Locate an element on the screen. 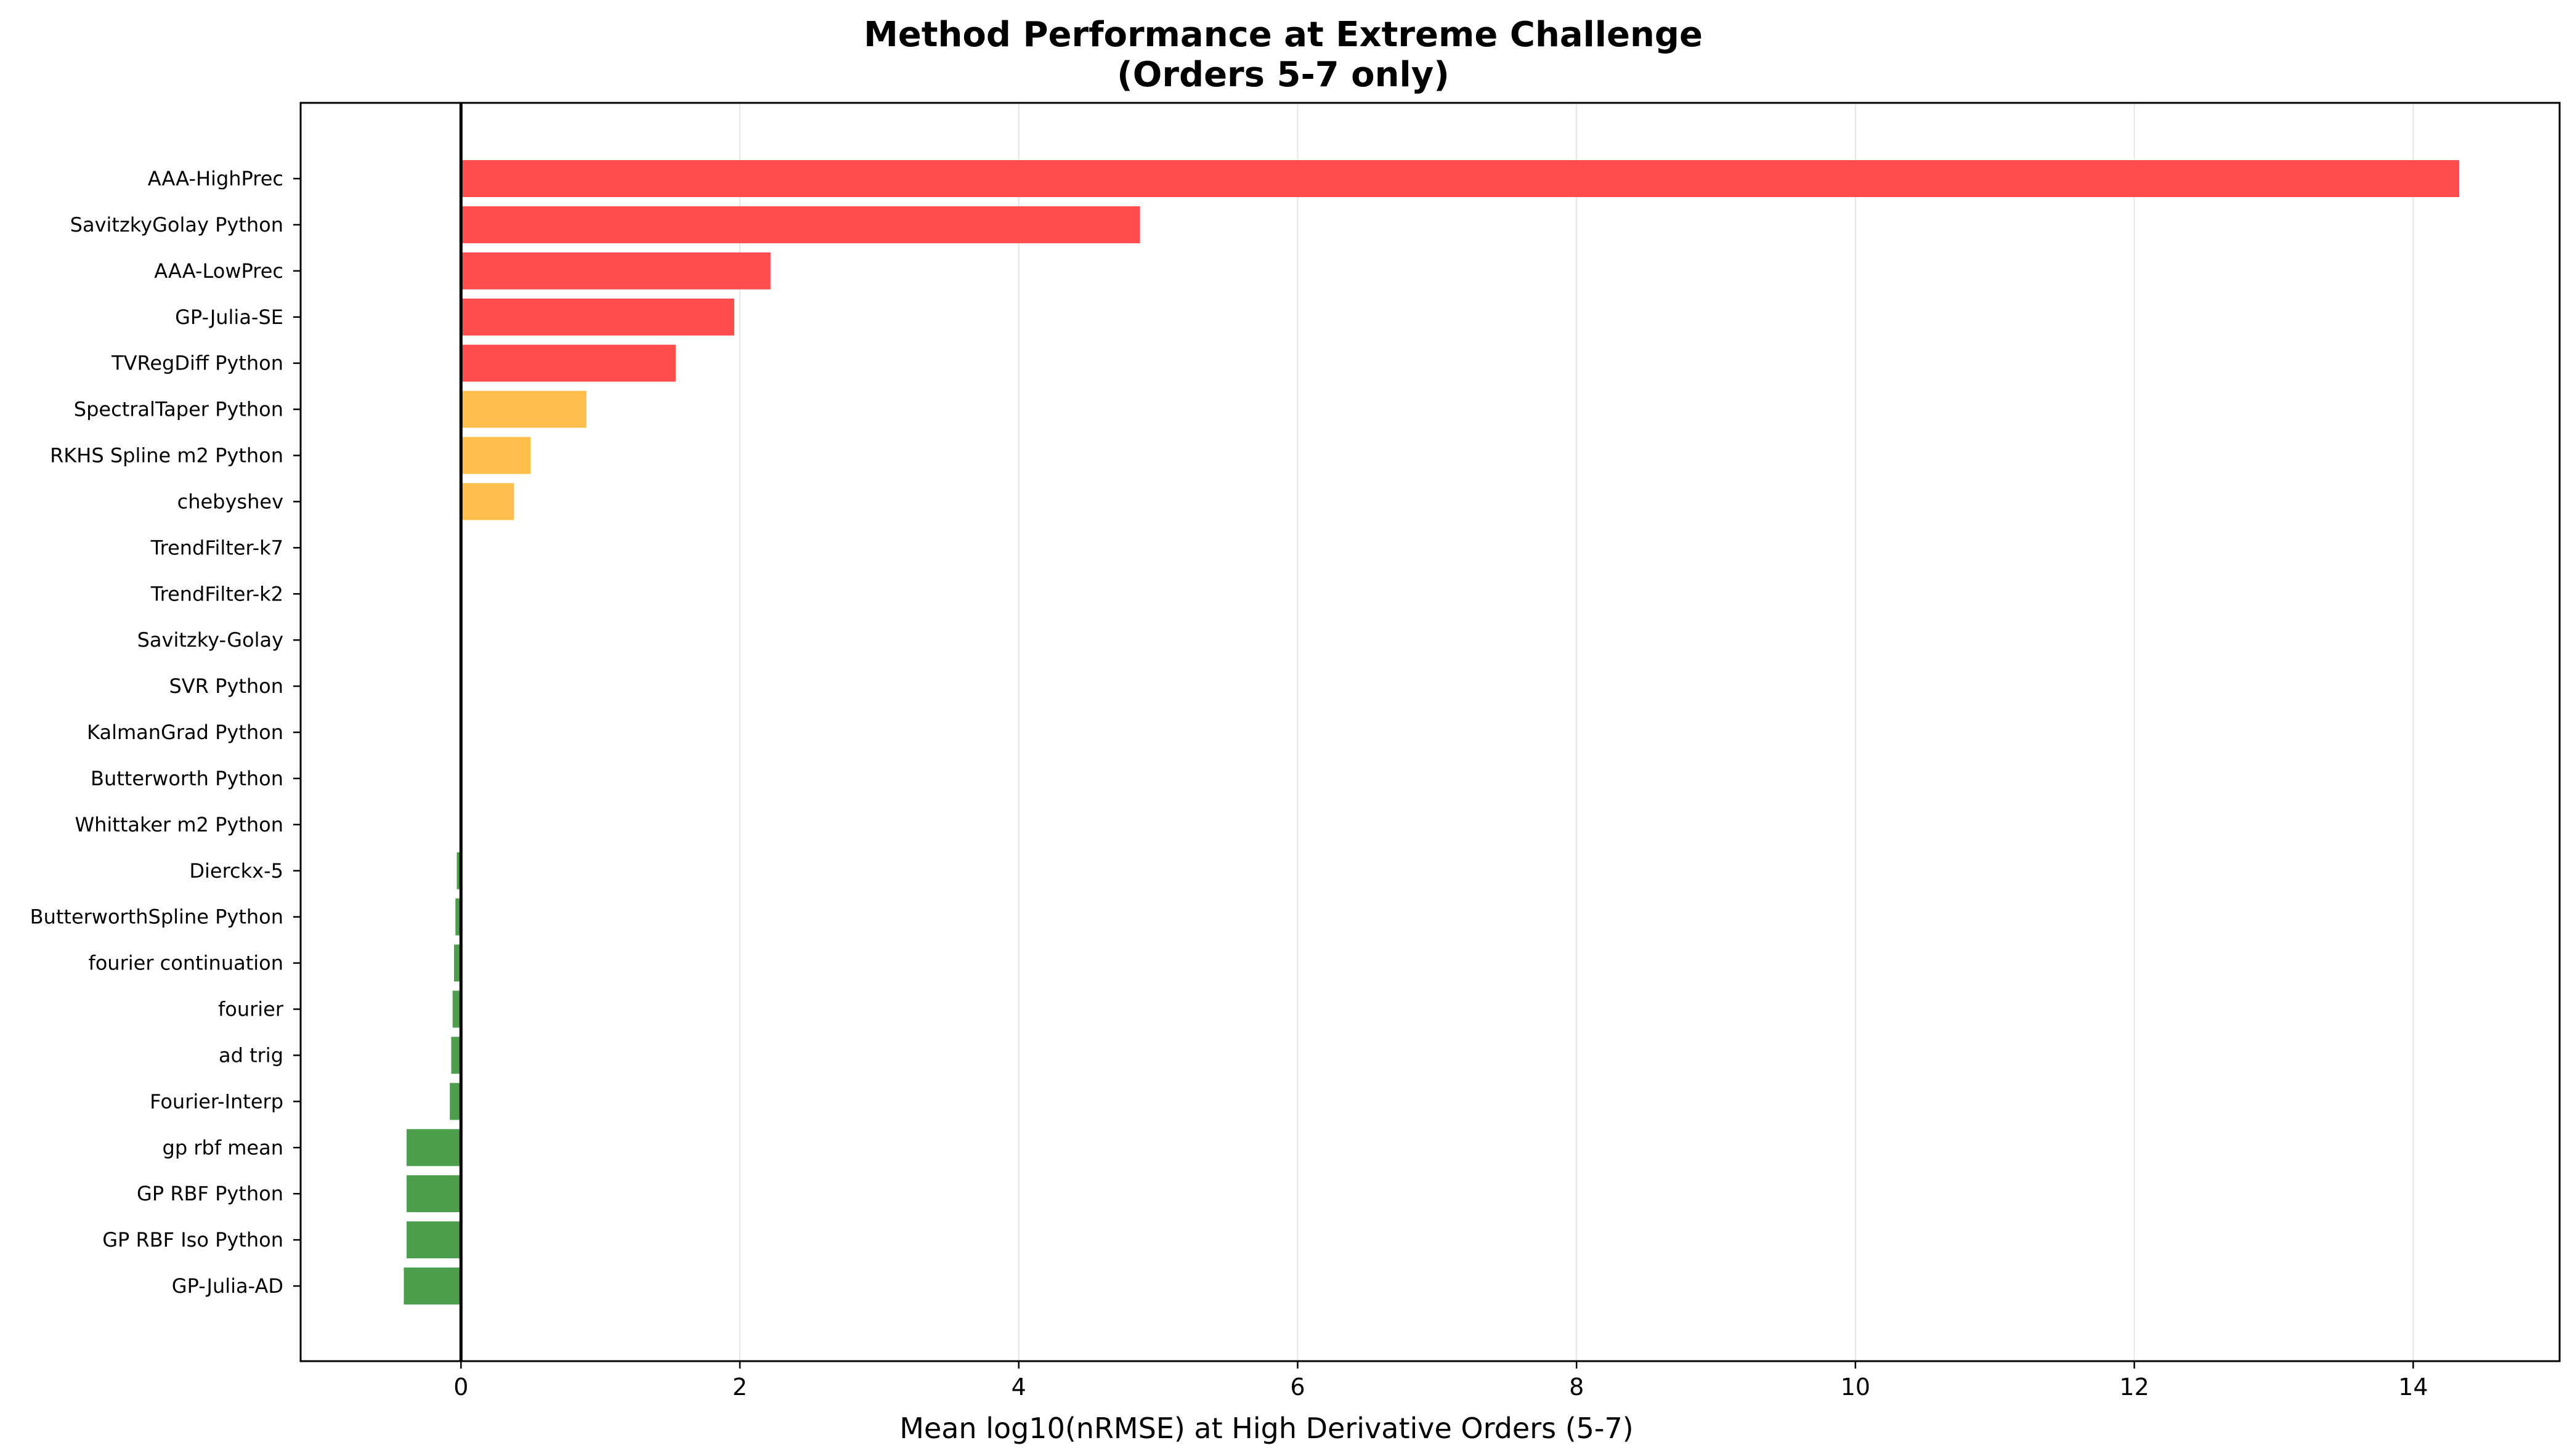  x-tick-label: 8 is located at coordinates (1576, 1387).